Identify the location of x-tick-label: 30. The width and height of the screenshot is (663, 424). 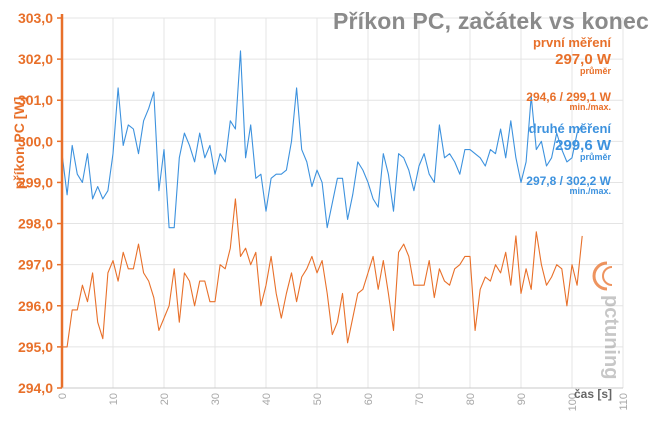
(216, 399).